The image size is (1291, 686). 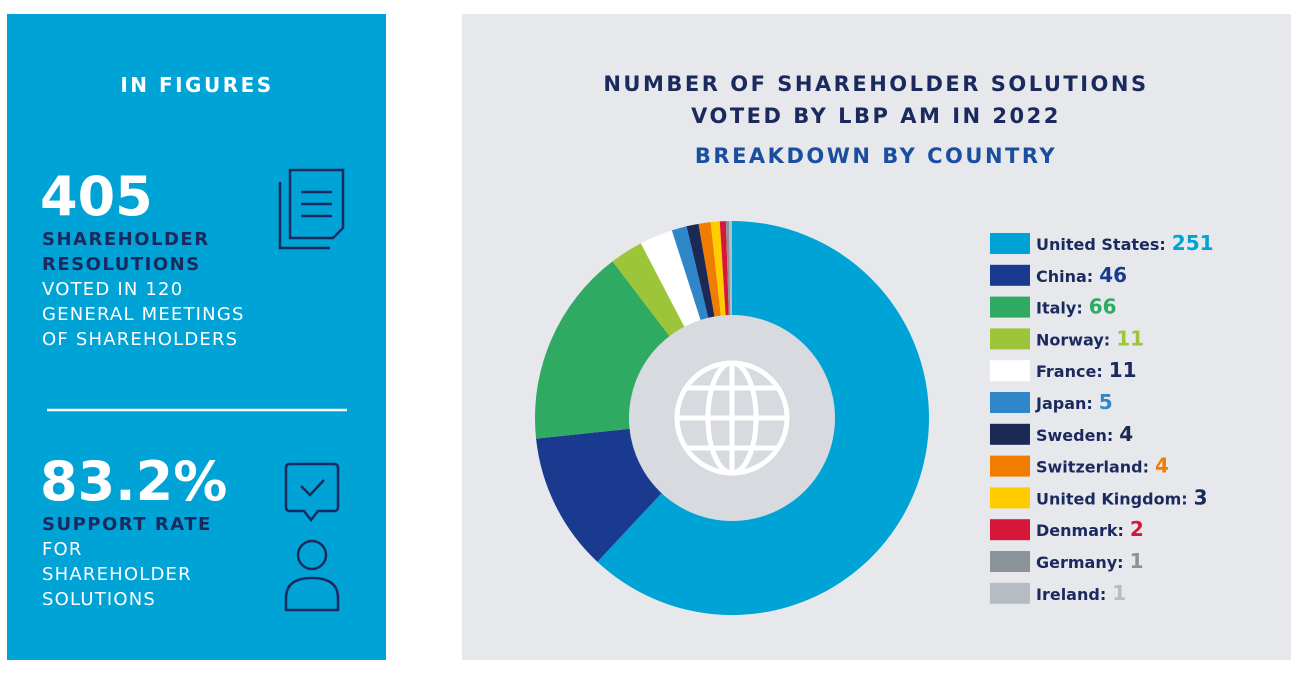 I want to click on globe-icon, so click(x=732, y=418).